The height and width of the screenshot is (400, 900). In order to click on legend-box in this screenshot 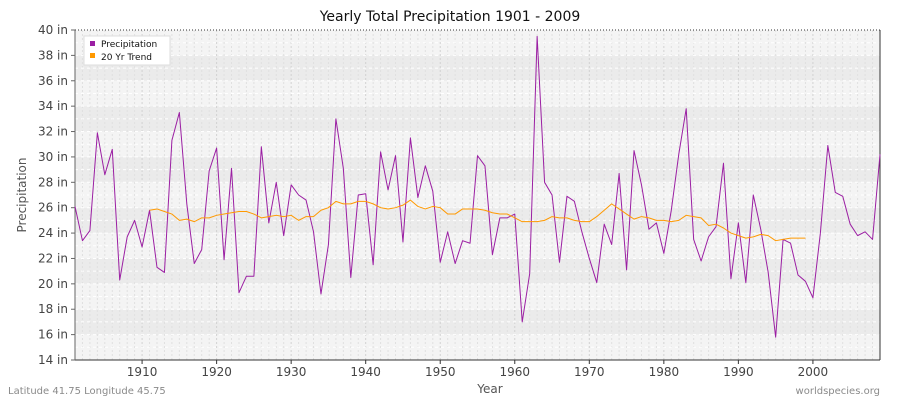, I will do `click(127, 50)`.